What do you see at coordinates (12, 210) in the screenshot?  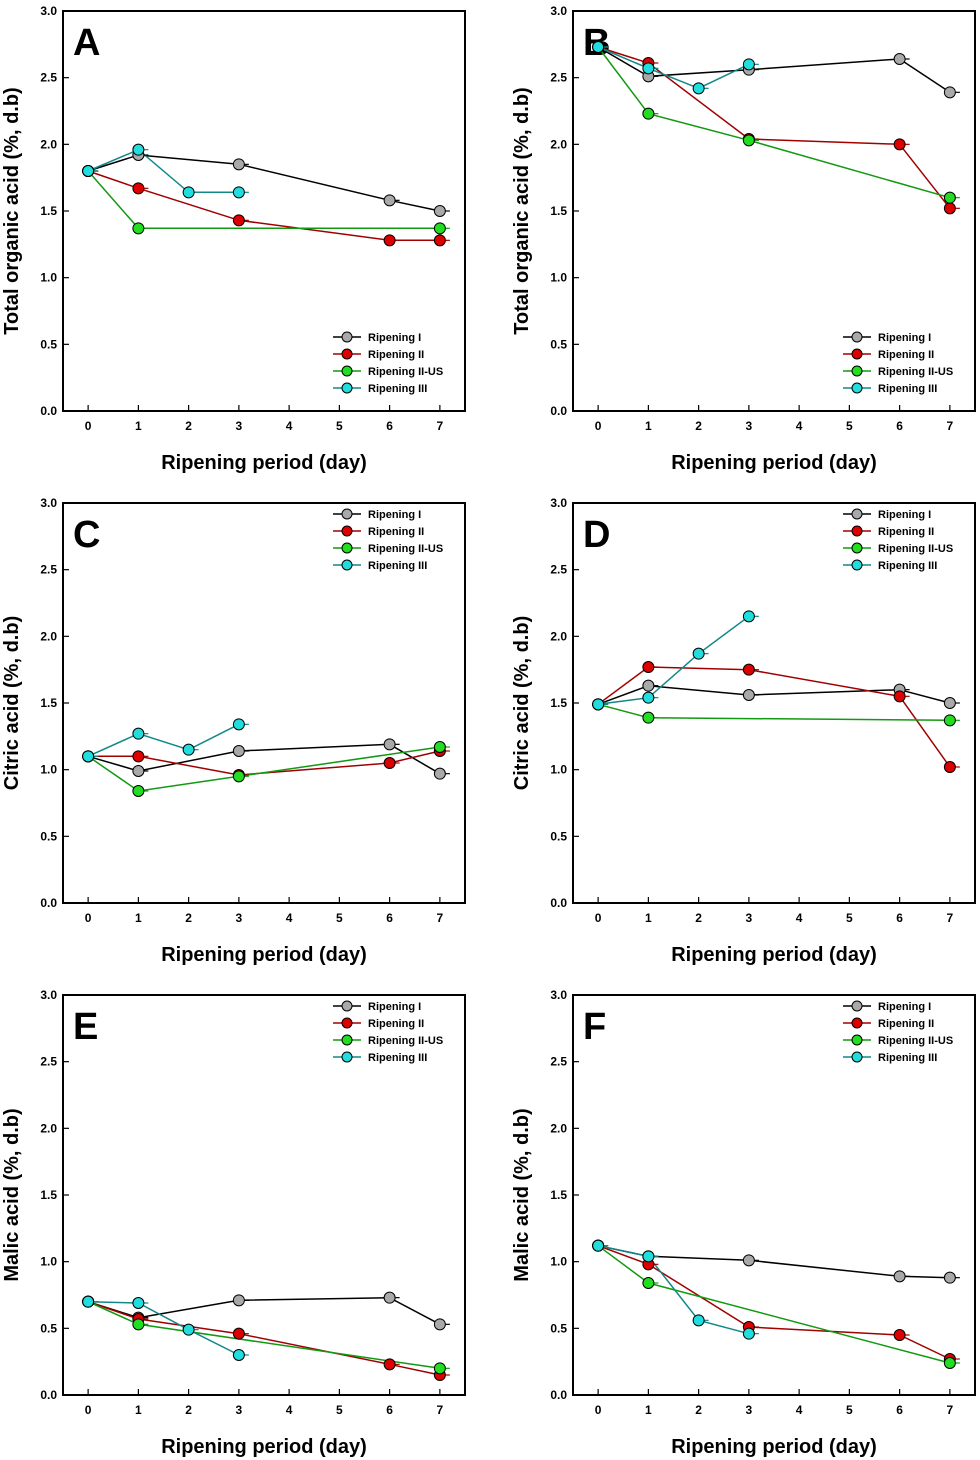 I see `y-axis-label: Total organic acid (%, d.b)` at bounding box center [12, 210].